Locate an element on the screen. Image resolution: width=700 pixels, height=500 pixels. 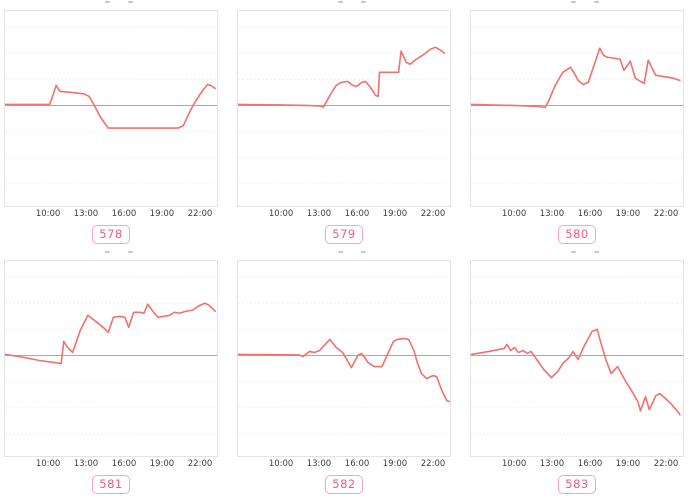
badge-row: 578 is located at coordinates (111, 234).